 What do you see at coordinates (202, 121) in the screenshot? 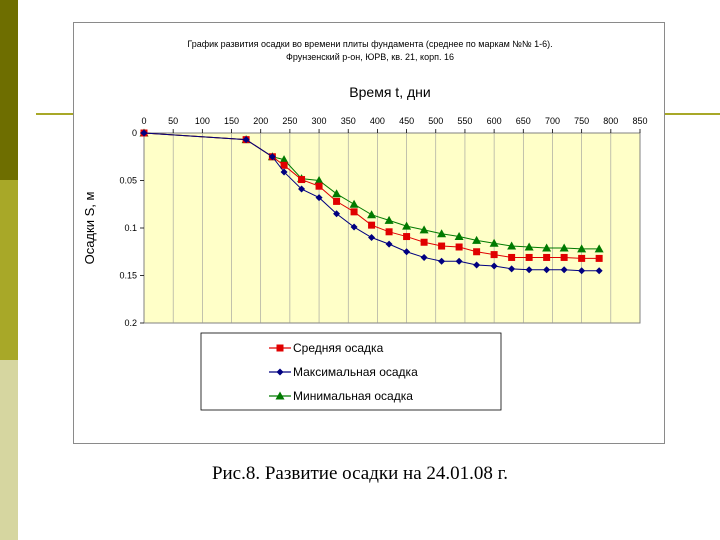
I see `x-tick-label: 100` at bounding box center [202, 121].